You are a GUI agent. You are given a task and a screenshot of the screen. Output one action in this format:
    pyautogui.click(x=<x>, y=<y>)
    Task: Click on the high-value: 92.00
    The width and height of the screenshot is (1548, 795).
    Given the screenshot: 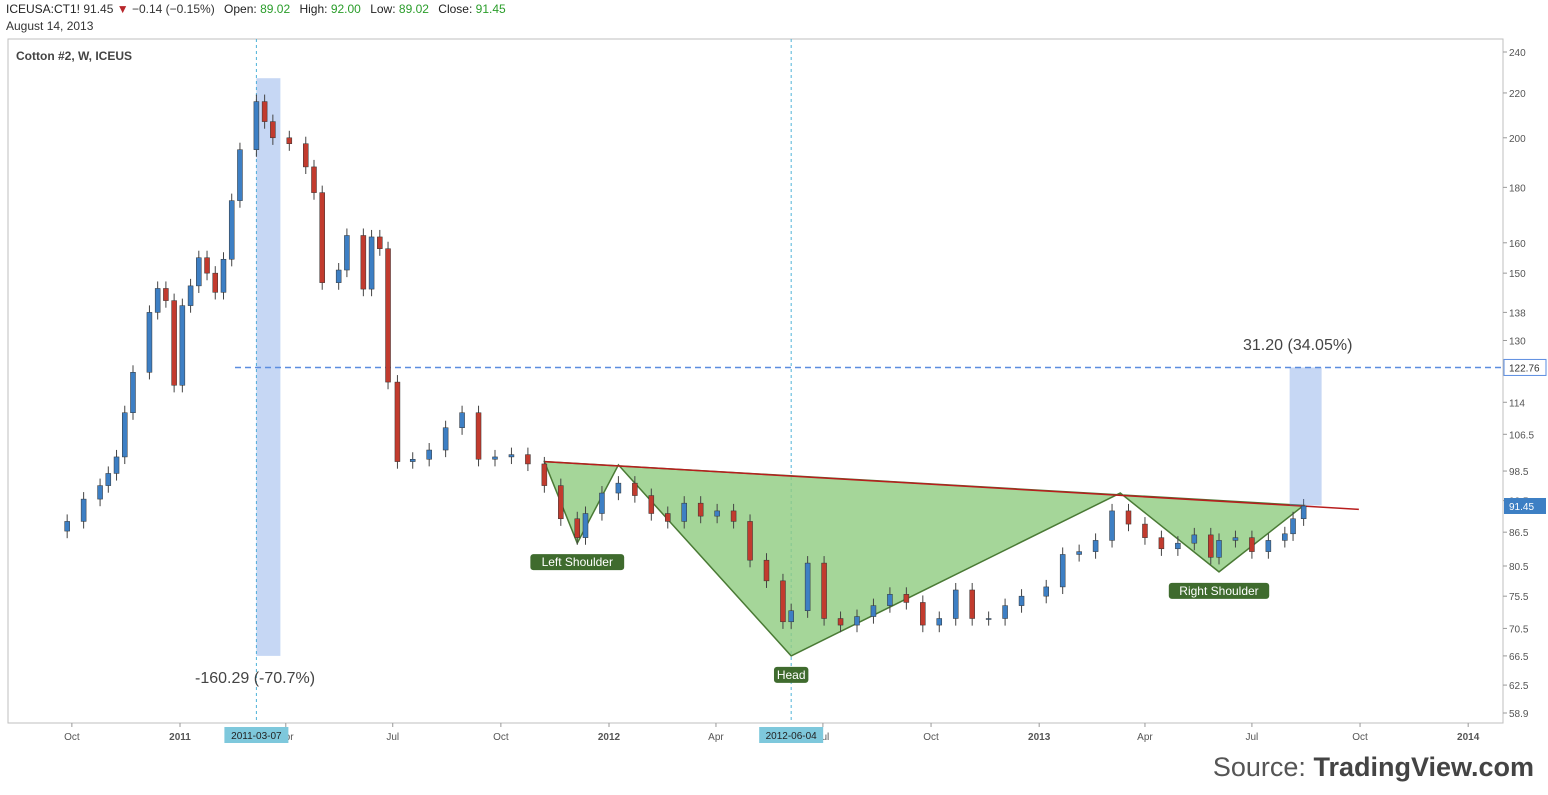 What is the action you would take?
    pyautogui.click(x=345, y=9)
    